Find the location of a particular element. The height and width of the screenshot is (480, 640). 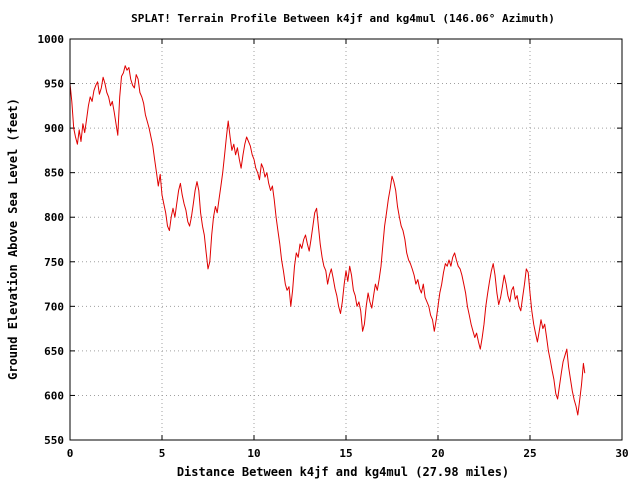

y-tick-label-950: 950 is located at coordinates (54, 84).